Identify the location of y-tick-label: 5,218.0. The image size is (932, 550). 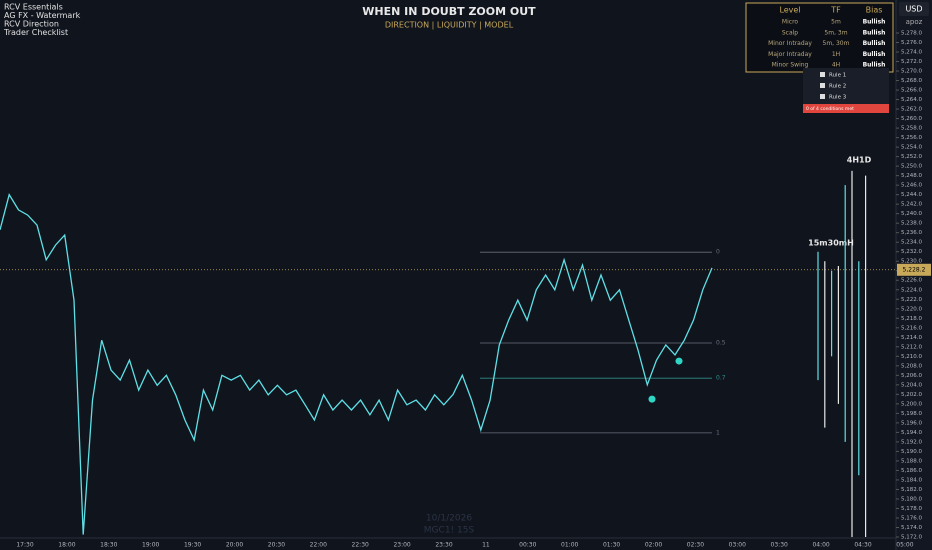
(911, 319).